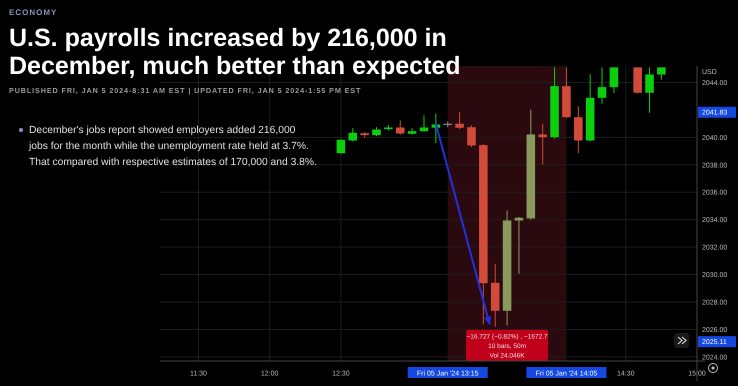 The height and width of the screenshot is (386, 738). What do you see at coordinates (235, 52) in the screenshot?
I see `chart-title: U.S. payrolls increased by 216,000 in December, much better than expected` at bounding box center [235, 52].